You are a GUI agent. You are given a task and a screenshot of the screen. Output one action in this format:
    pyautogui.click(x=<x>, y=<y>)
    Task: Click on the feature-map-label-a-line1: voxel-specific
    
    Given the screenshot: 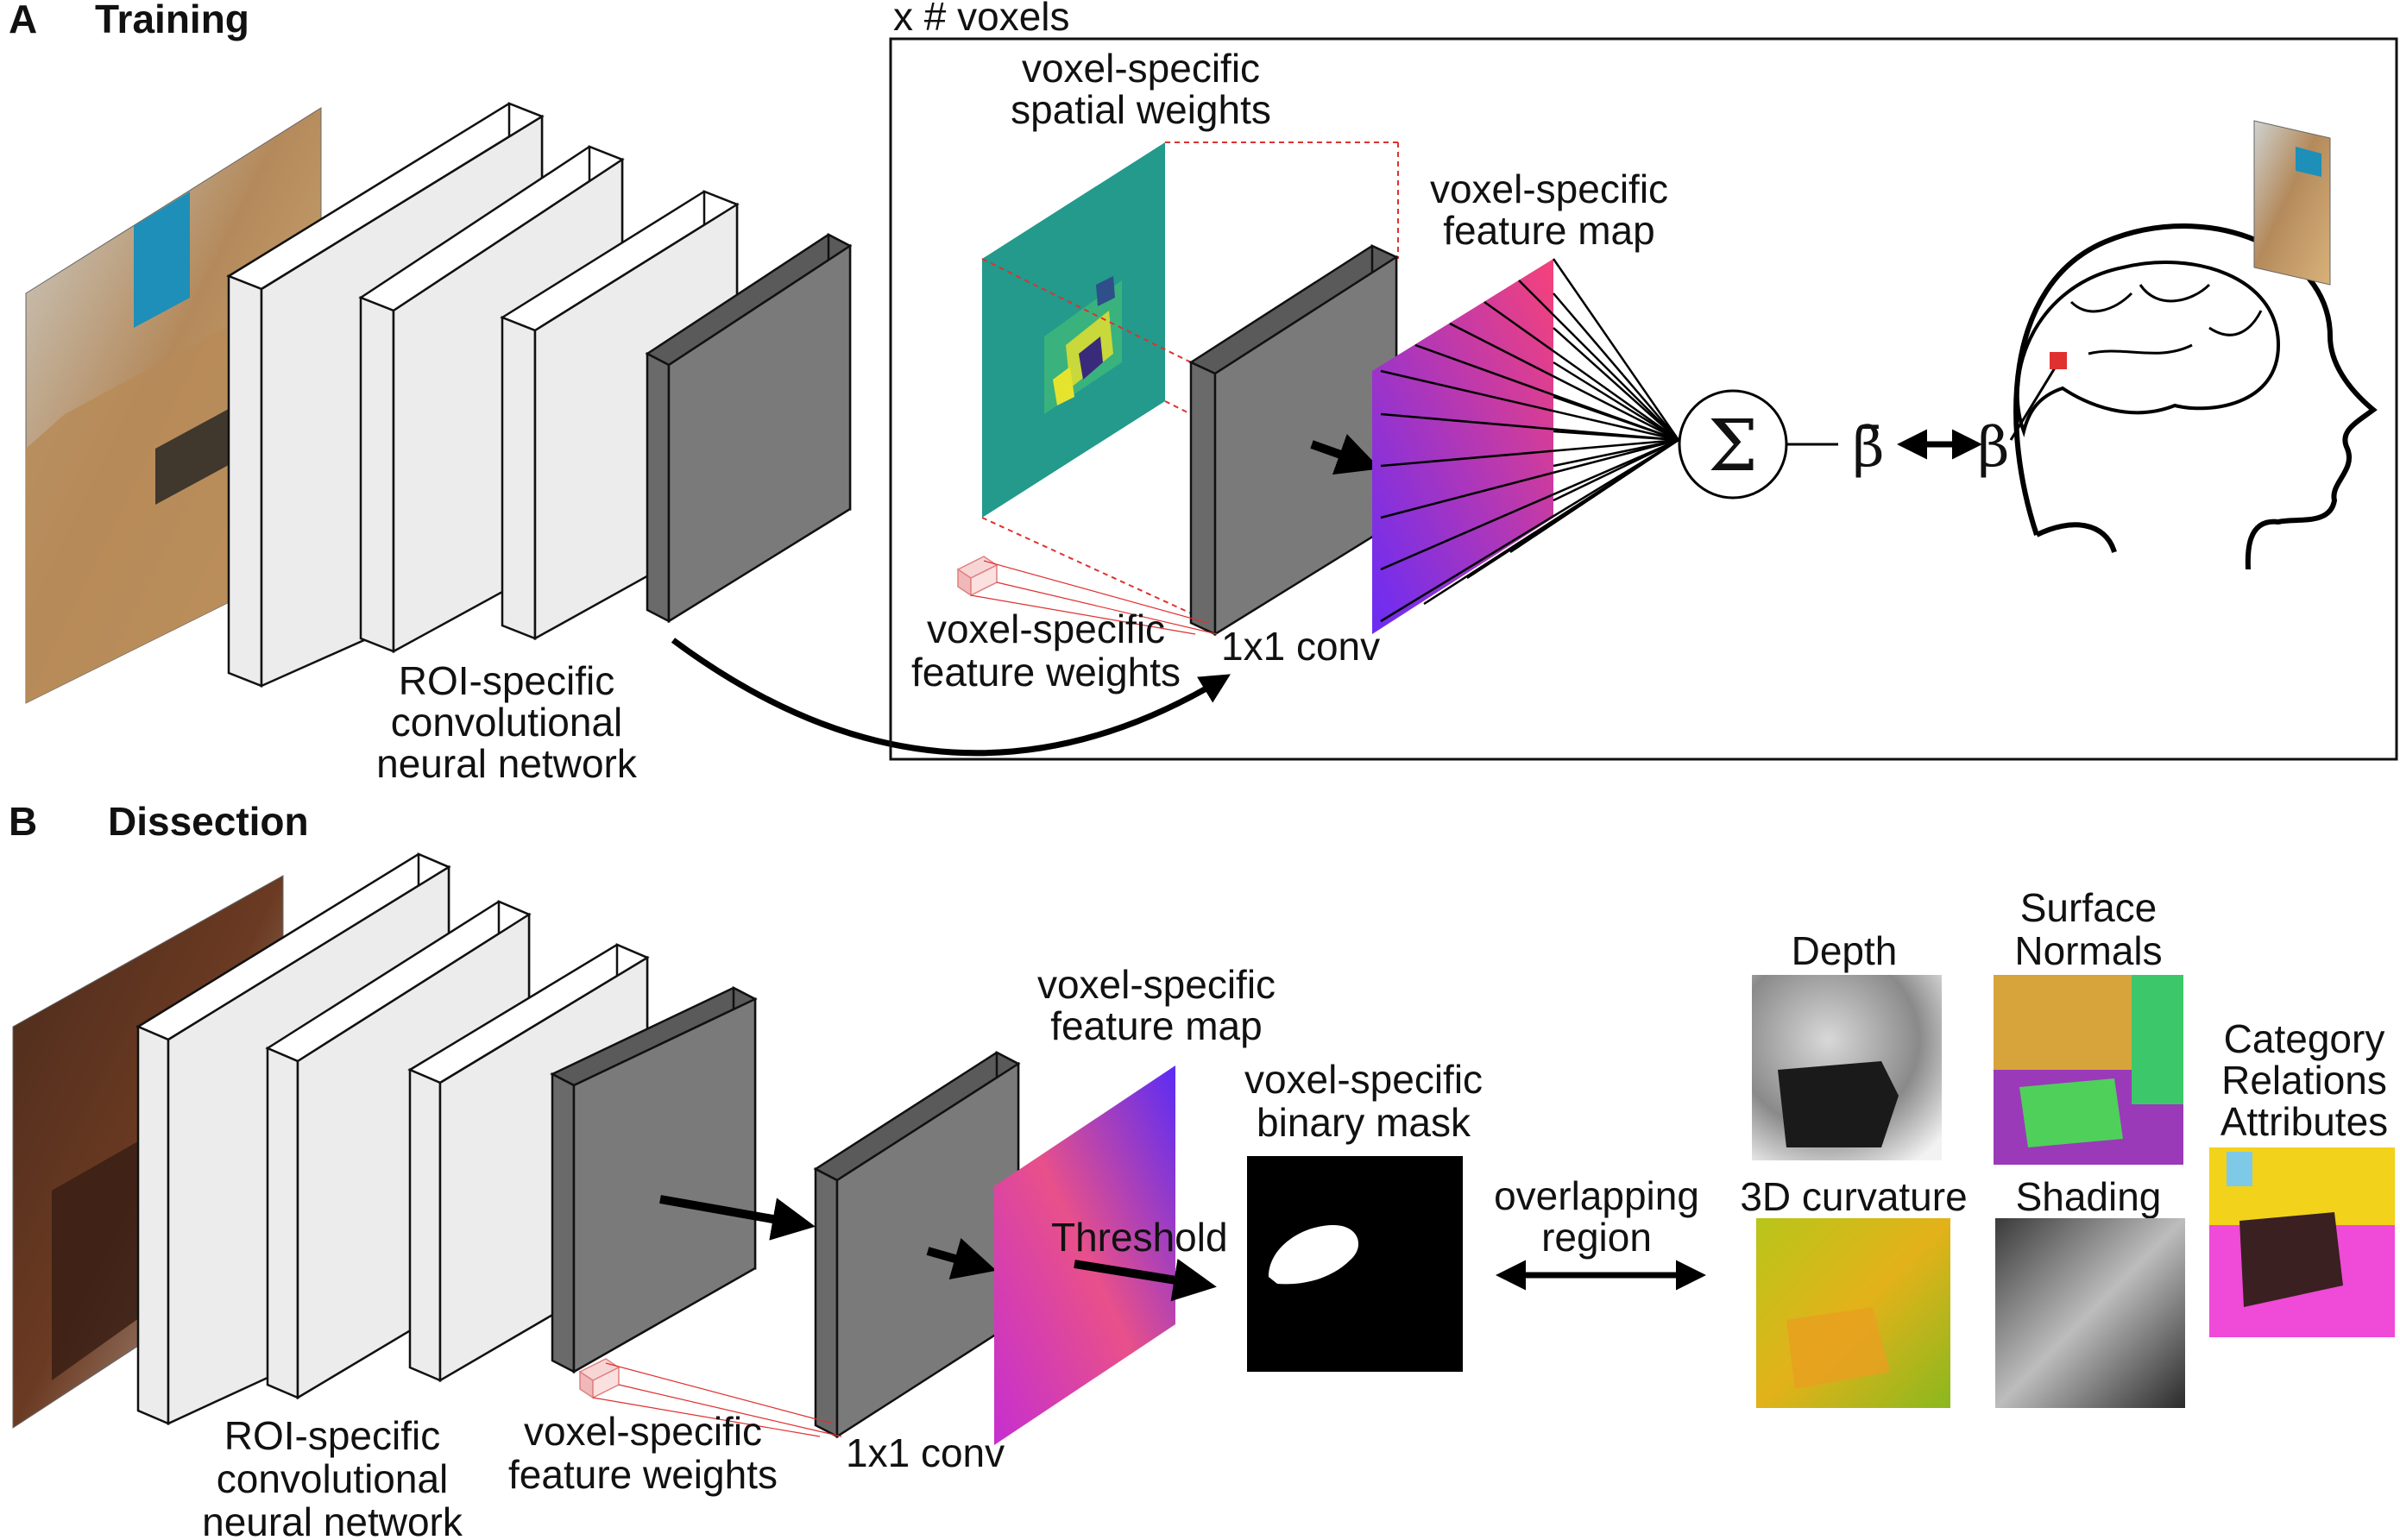 What is the action you would take?
    pyautogui.click(x=1549, y=189)
    